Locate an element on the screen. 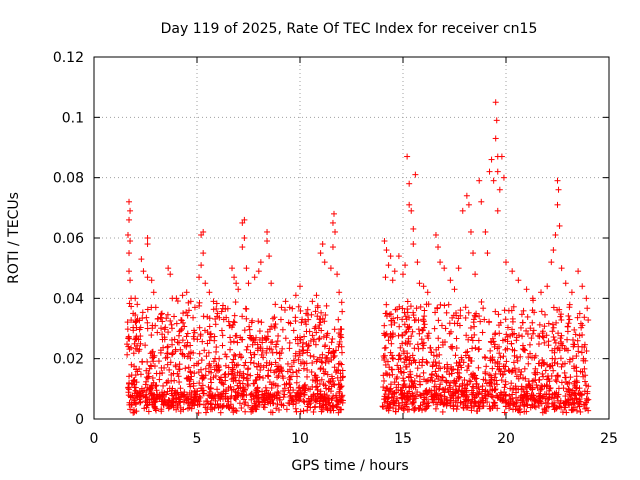  y-tick-label: 0.08 is located at coordinates (68, 179).